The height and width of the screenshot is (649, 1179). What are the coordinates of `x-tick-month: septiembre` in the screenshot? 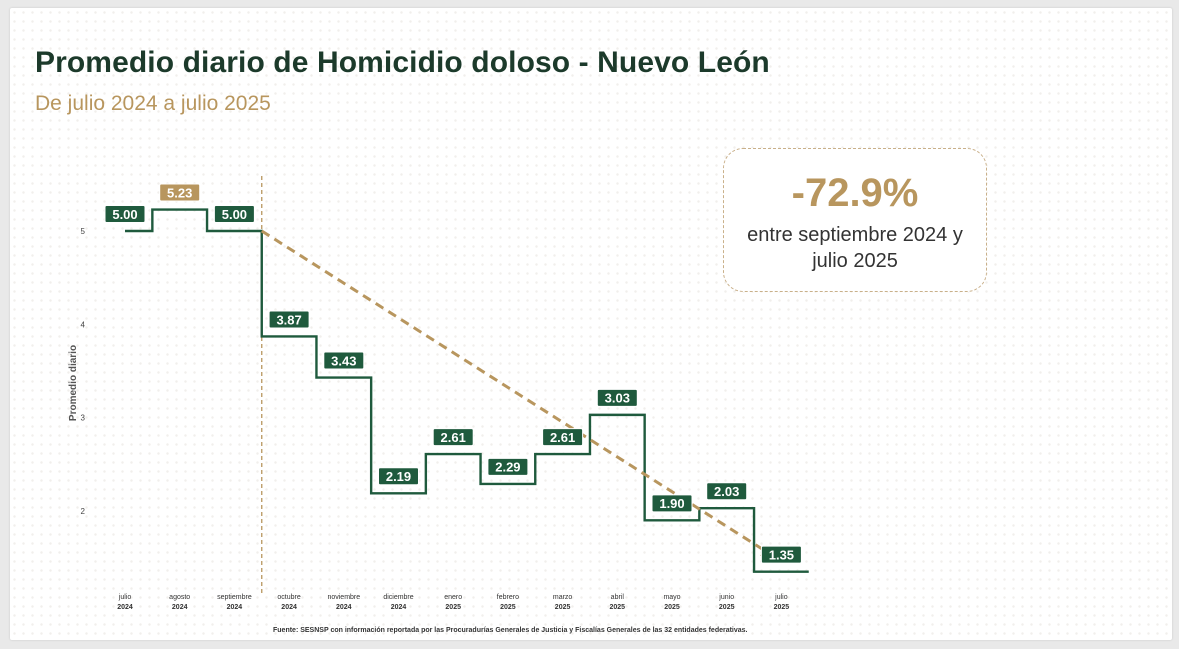 It's located at (234, 597).